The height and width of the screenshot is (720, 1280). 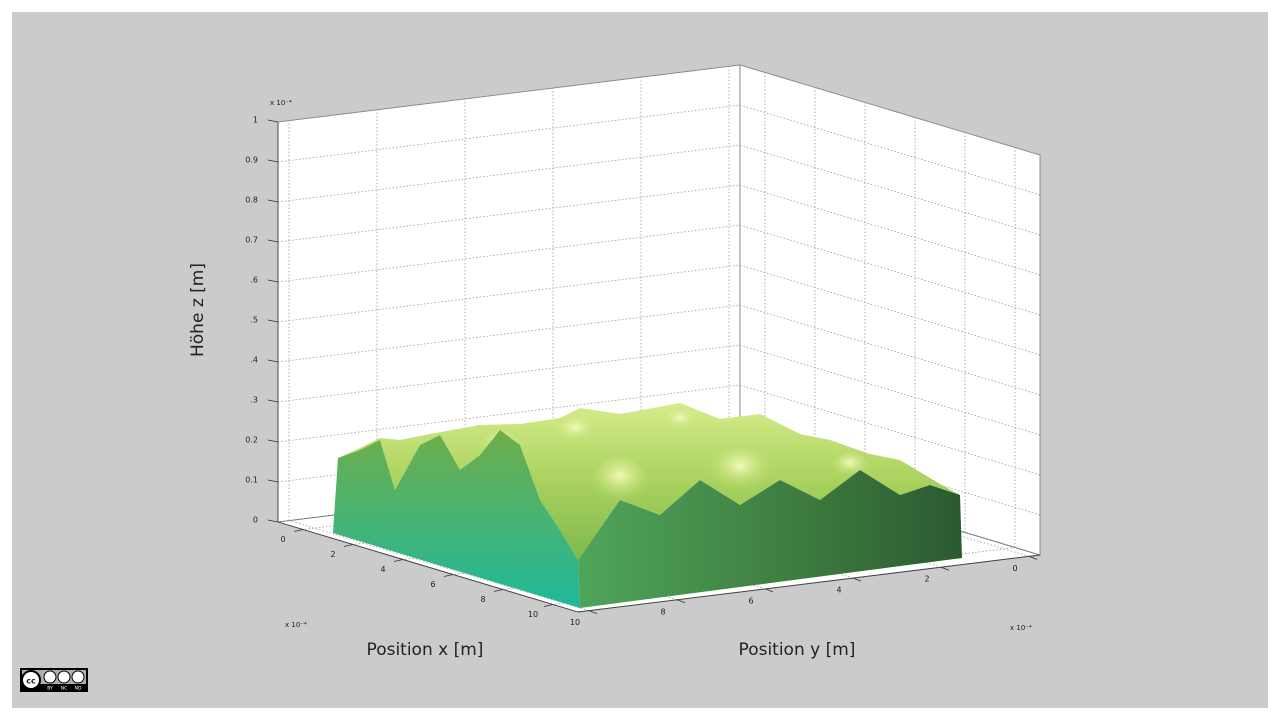 I want to click on y-tick-label: 10, so click(x=575, y=622).